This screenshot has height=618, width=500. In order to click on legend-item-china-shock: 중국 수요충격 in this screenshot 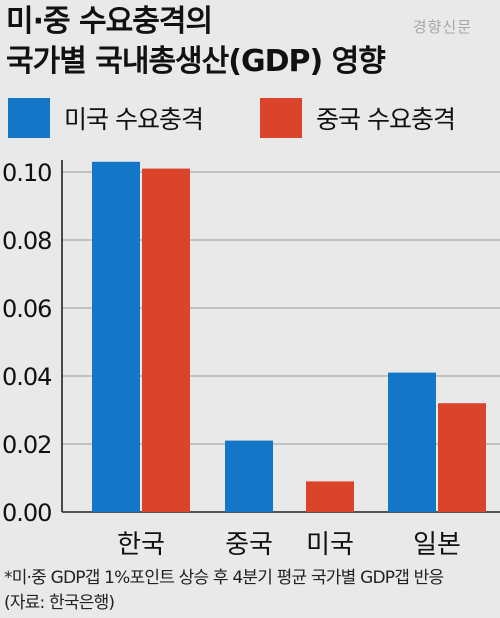, I will do `click(358, 118)`.